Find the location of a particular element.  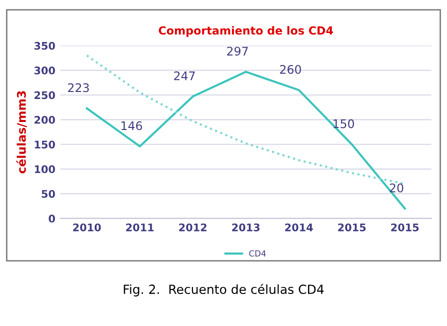

y-tick-label: 250 is located at coordinates (44, 95).